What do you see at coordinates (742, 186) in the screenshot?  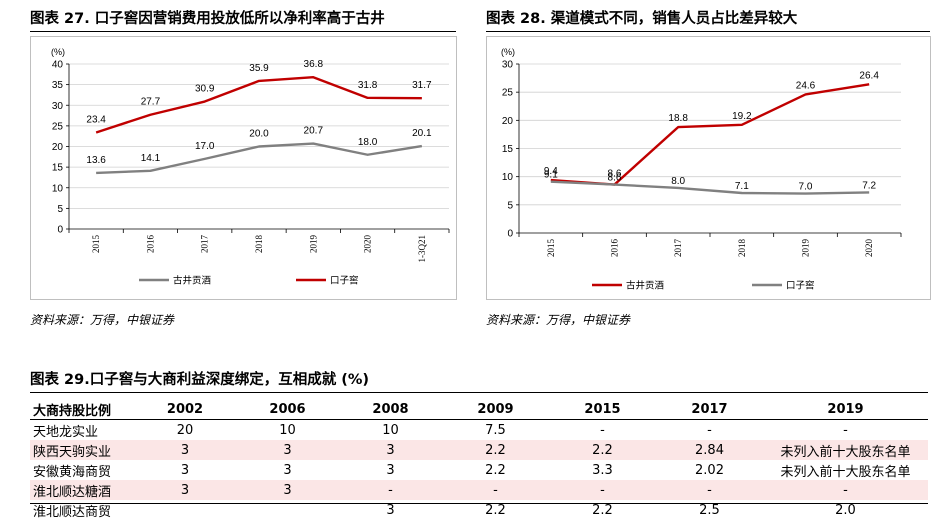 I see `data-label: 7.1` at bounding box center [742, 186].